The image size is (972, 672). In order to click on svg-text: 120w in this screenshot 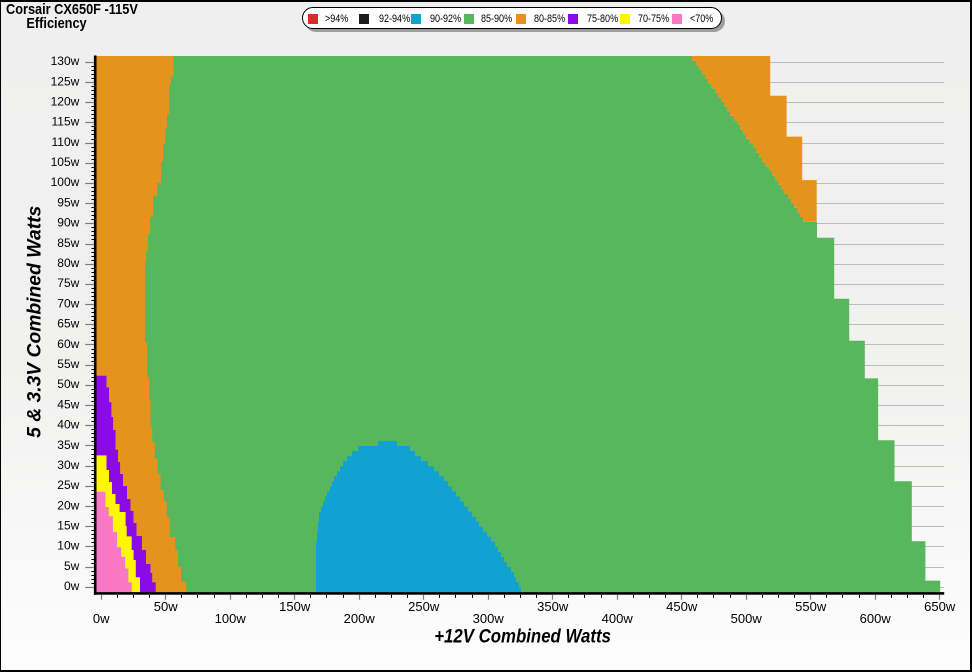, I will do `click(65, 102)`.